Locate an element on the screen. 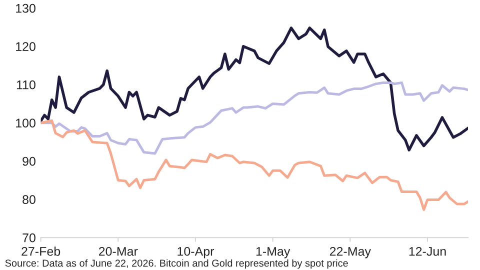  y-tick-label: 70 is located at coordinates (29, 237).